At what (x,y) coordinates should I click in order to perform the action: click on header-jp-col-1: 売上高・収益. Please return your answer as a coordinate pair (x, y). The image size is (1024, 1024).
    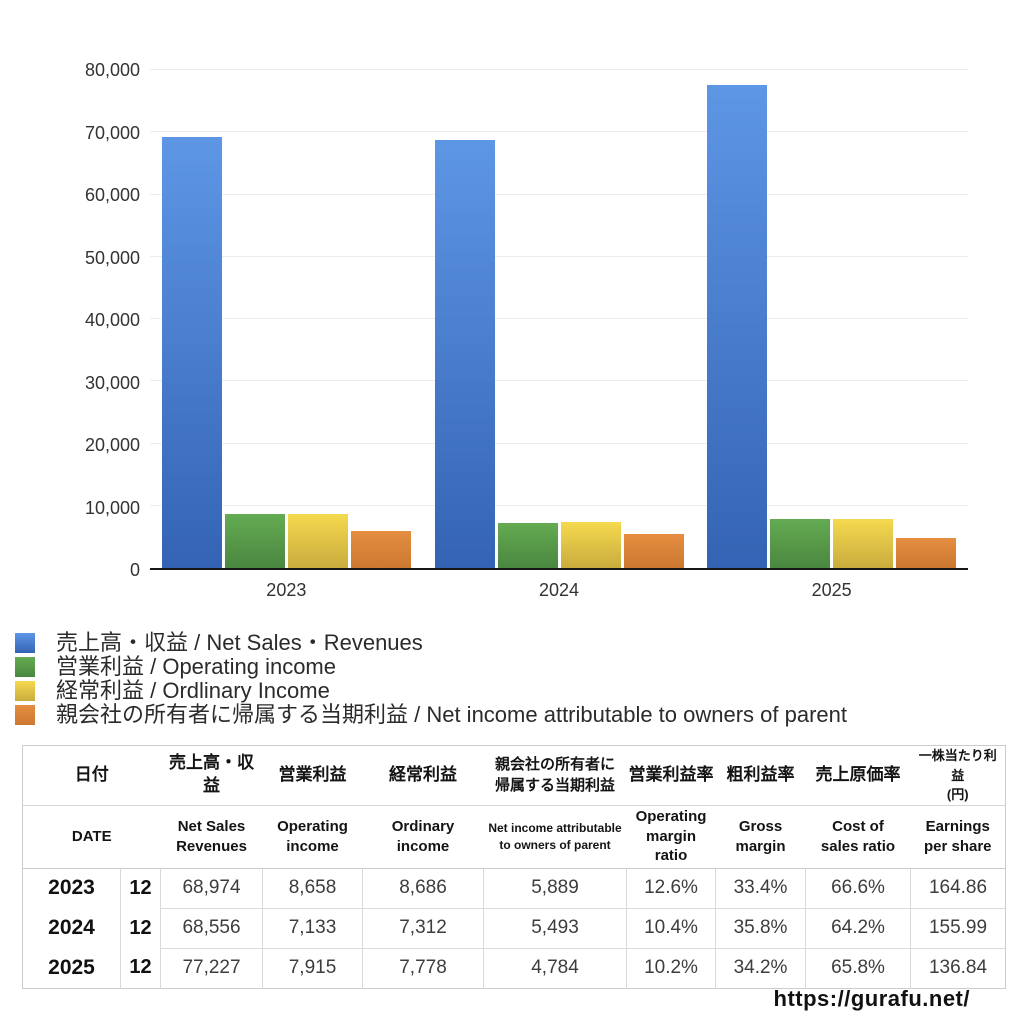
    Looking at the image, I should click on (211, 775).